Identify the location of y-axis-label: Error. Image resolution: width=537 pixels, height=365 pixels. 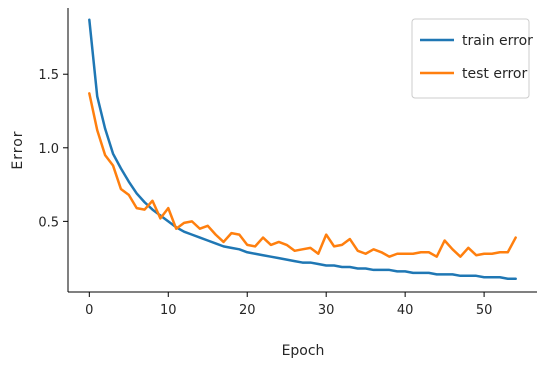
(18, 149).